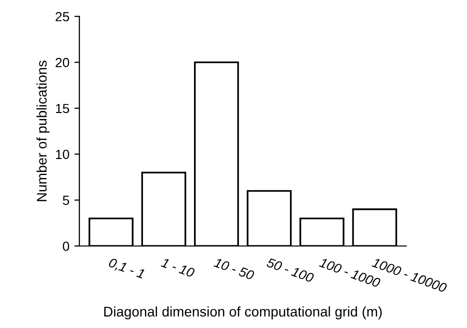 The height and width of the screenshot is (328, 467). Describe the element at coordinates (63, 63) in the screenshot. I see `y-tick-label: 20` at that location.